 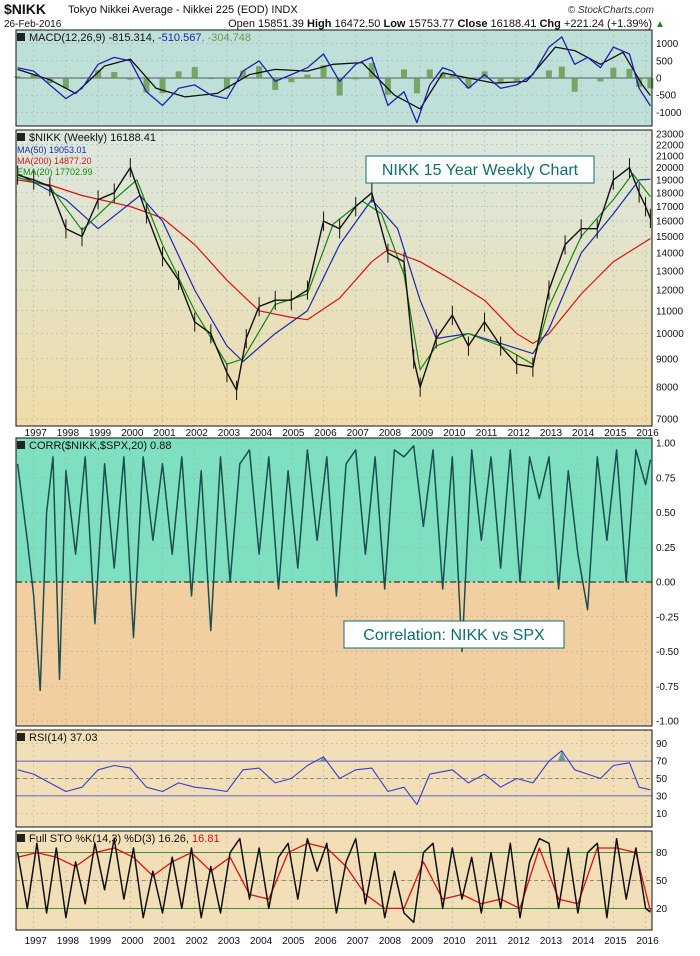 What do you see at coordinates (33, 24) in the screenshot?
I see `date: 26-Feb-2016` at bounding box center [33, 24].